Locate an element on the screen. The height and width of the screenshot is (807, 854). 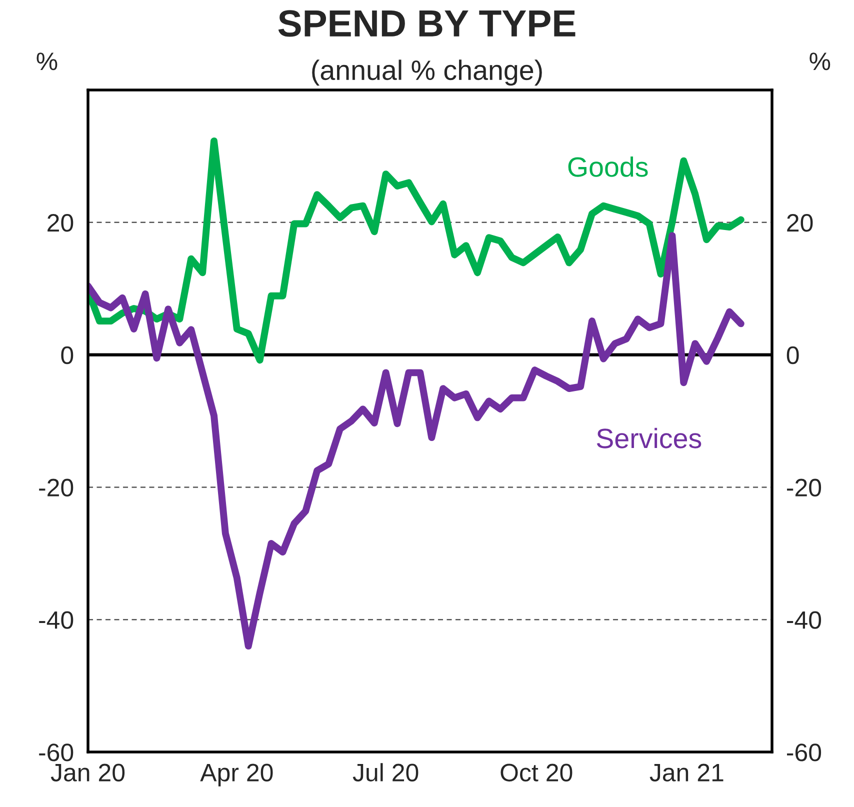
series-label: Goods is located at coordinates (608, 166).